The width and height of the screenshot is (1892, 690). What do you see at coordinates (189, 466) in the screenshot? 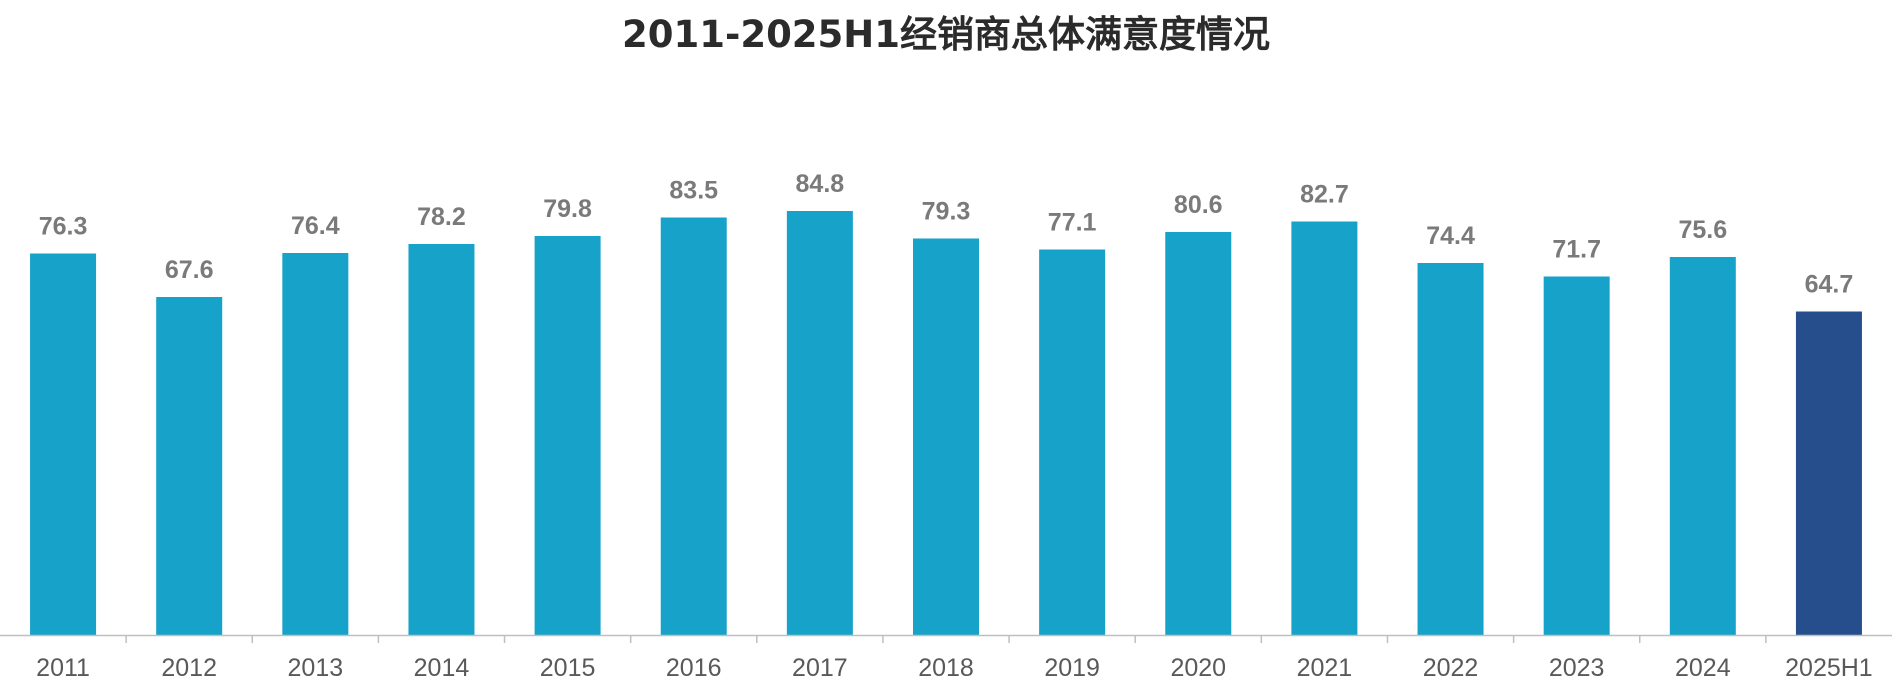
I see `bar-2012` at bounding box center [189, 466].